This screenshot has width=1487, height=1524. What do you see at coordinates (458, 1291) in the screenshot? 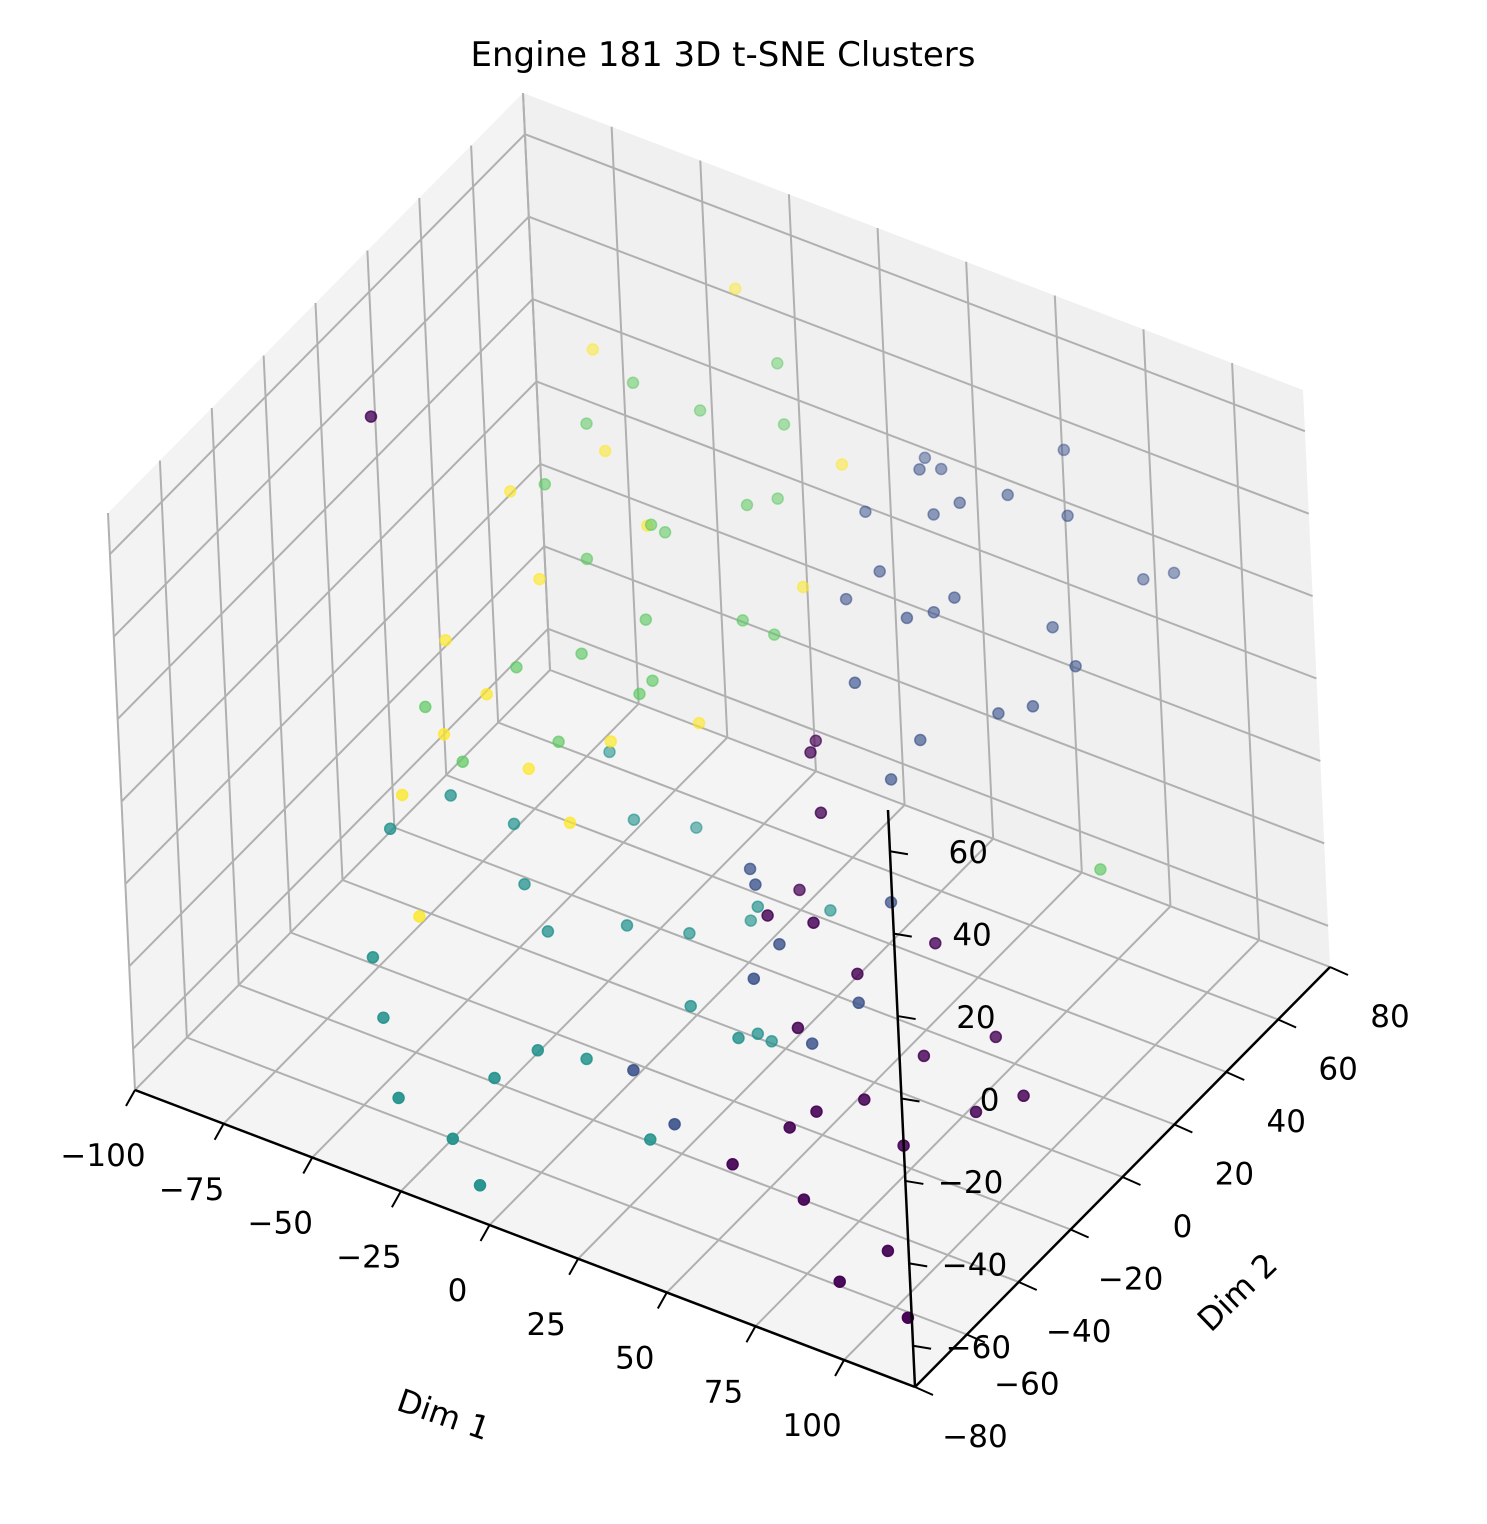
I see `x-tick-label: 0` at bounding box center [458, 1291].